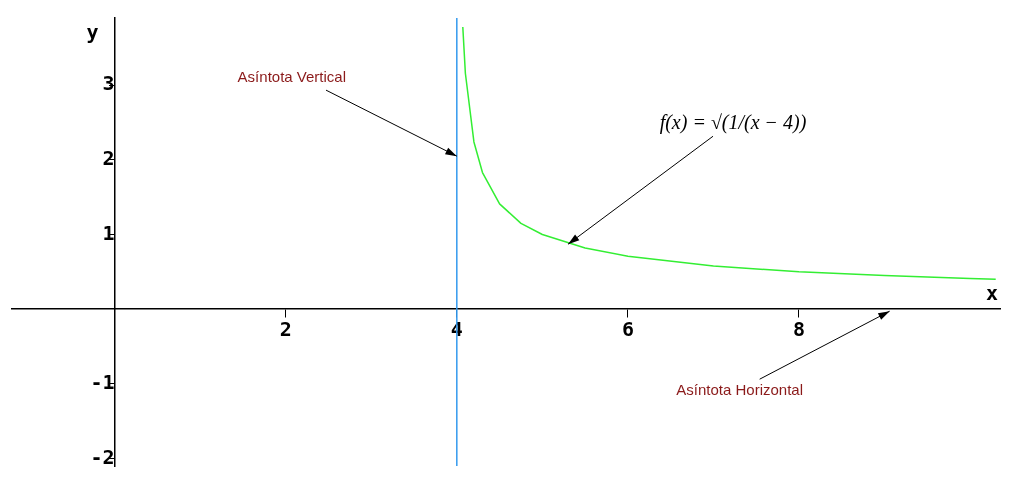  I want to click on y-tick-label: 2, so click(108, 158).